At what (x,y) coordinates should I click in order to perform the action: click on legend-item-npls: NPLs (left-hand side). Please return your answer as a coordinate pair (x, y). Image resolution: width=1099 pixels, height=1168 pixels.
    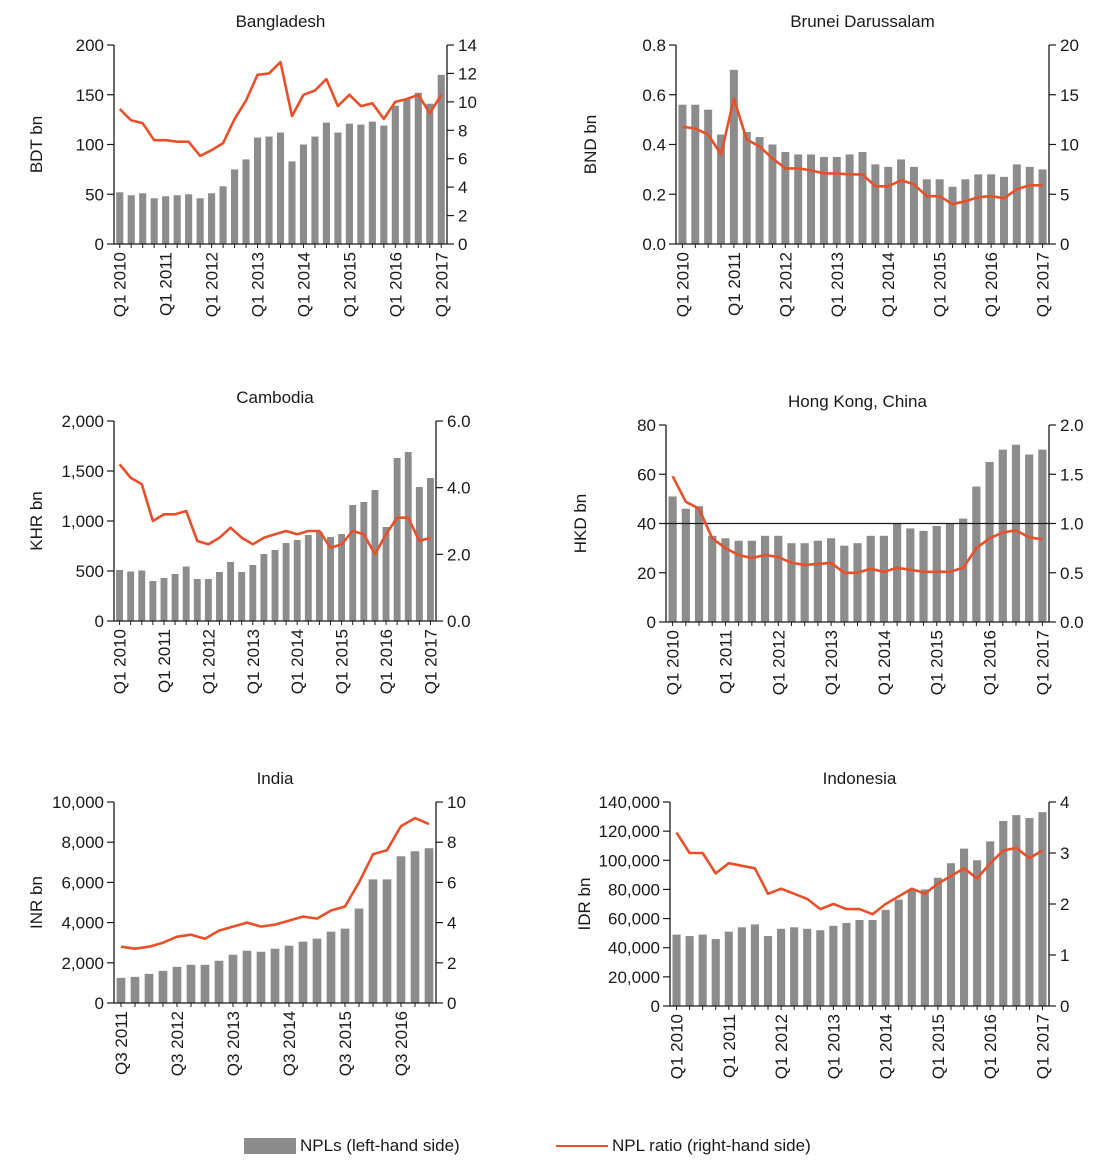
    Looking at the image, I should click on (352, 1146).